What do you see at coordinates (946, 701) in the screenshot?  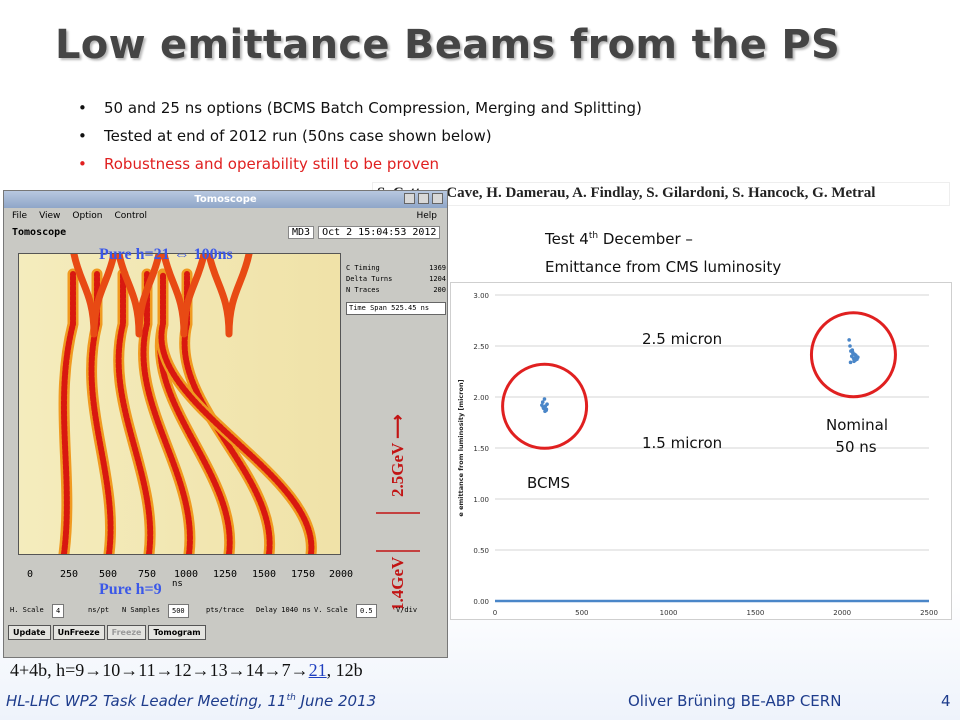 I see `page-number: 4` at bounding box center [946, 701].